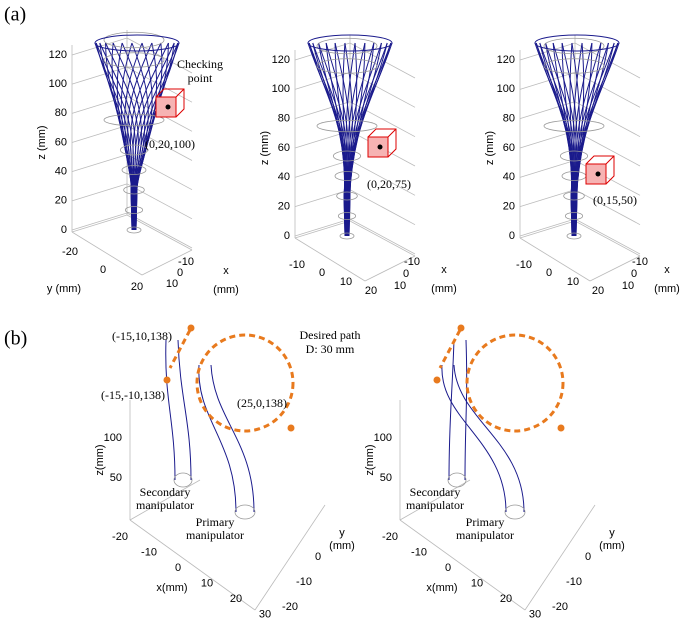 The image size is (686, 627). I want to click on primary-tube, so click(489, 438).